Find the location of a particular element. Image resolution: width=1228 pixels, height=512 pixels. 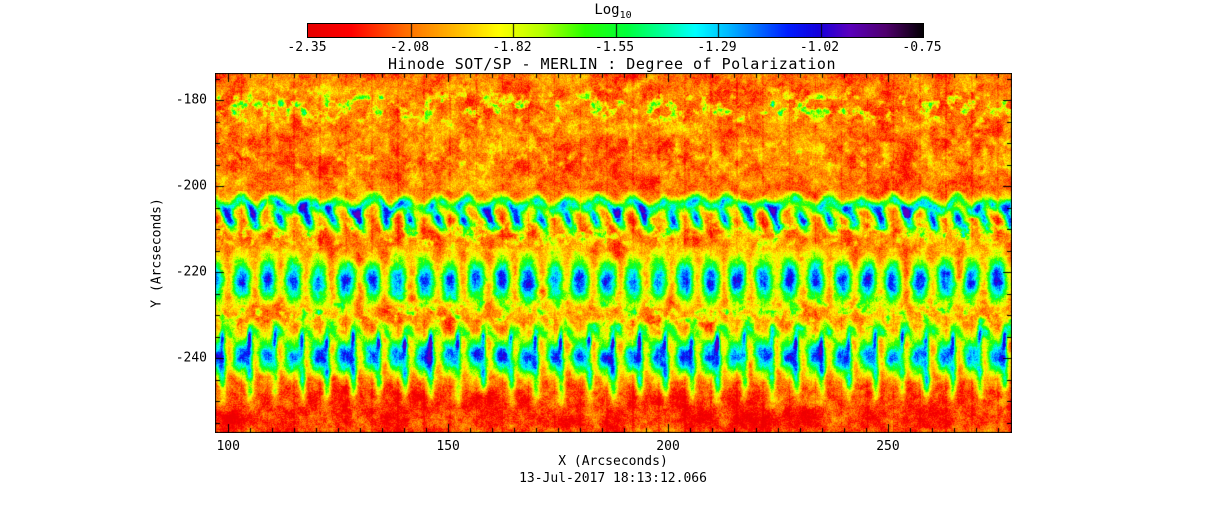

colorbar-tick-label: -2.08 is located at coordinates (409, 47).